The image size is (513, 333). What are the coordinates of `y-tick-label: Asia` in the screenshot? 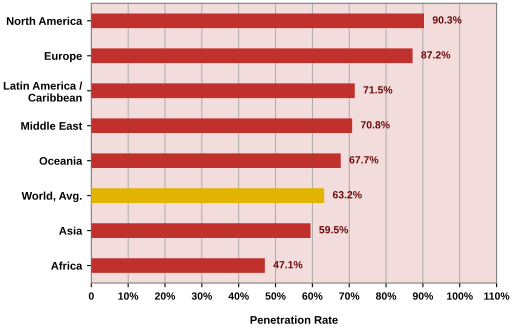 It's located at (70, 230).